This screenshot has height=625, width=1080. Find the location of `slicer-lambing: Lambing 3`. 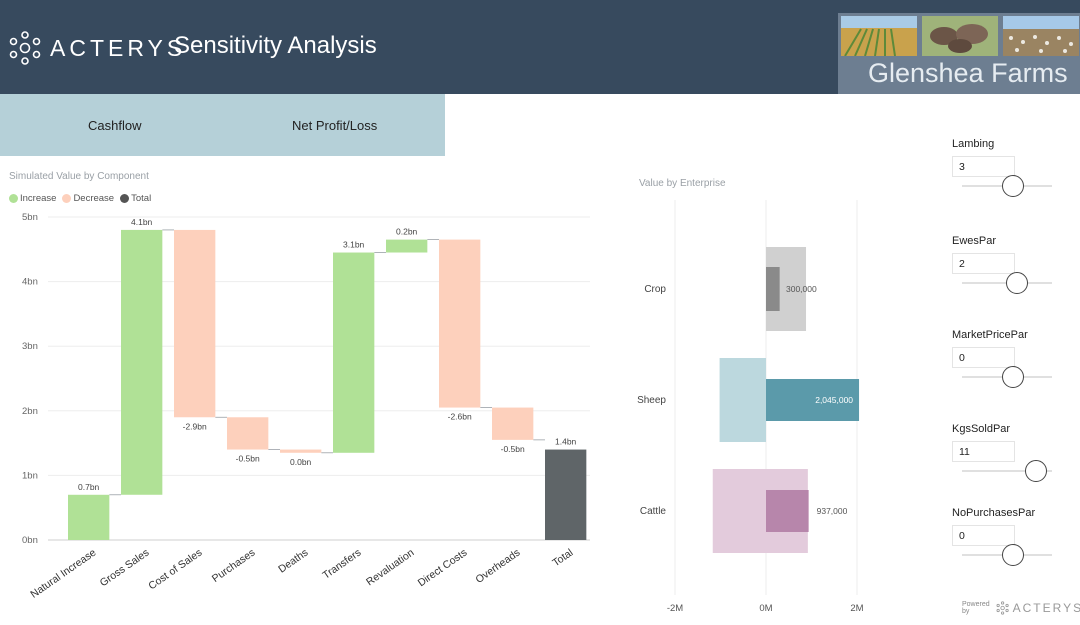

slicer-lambing: Lambing 3 is located at coordinates (1012, 172).